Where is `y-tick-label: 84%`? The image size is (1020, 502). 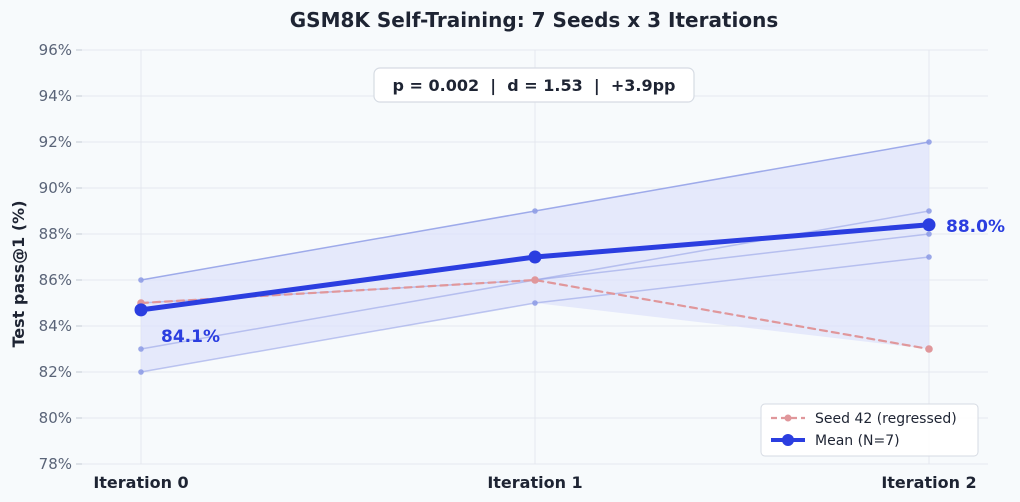
y-tick-label: 84% is located at coordinates (55, 326).